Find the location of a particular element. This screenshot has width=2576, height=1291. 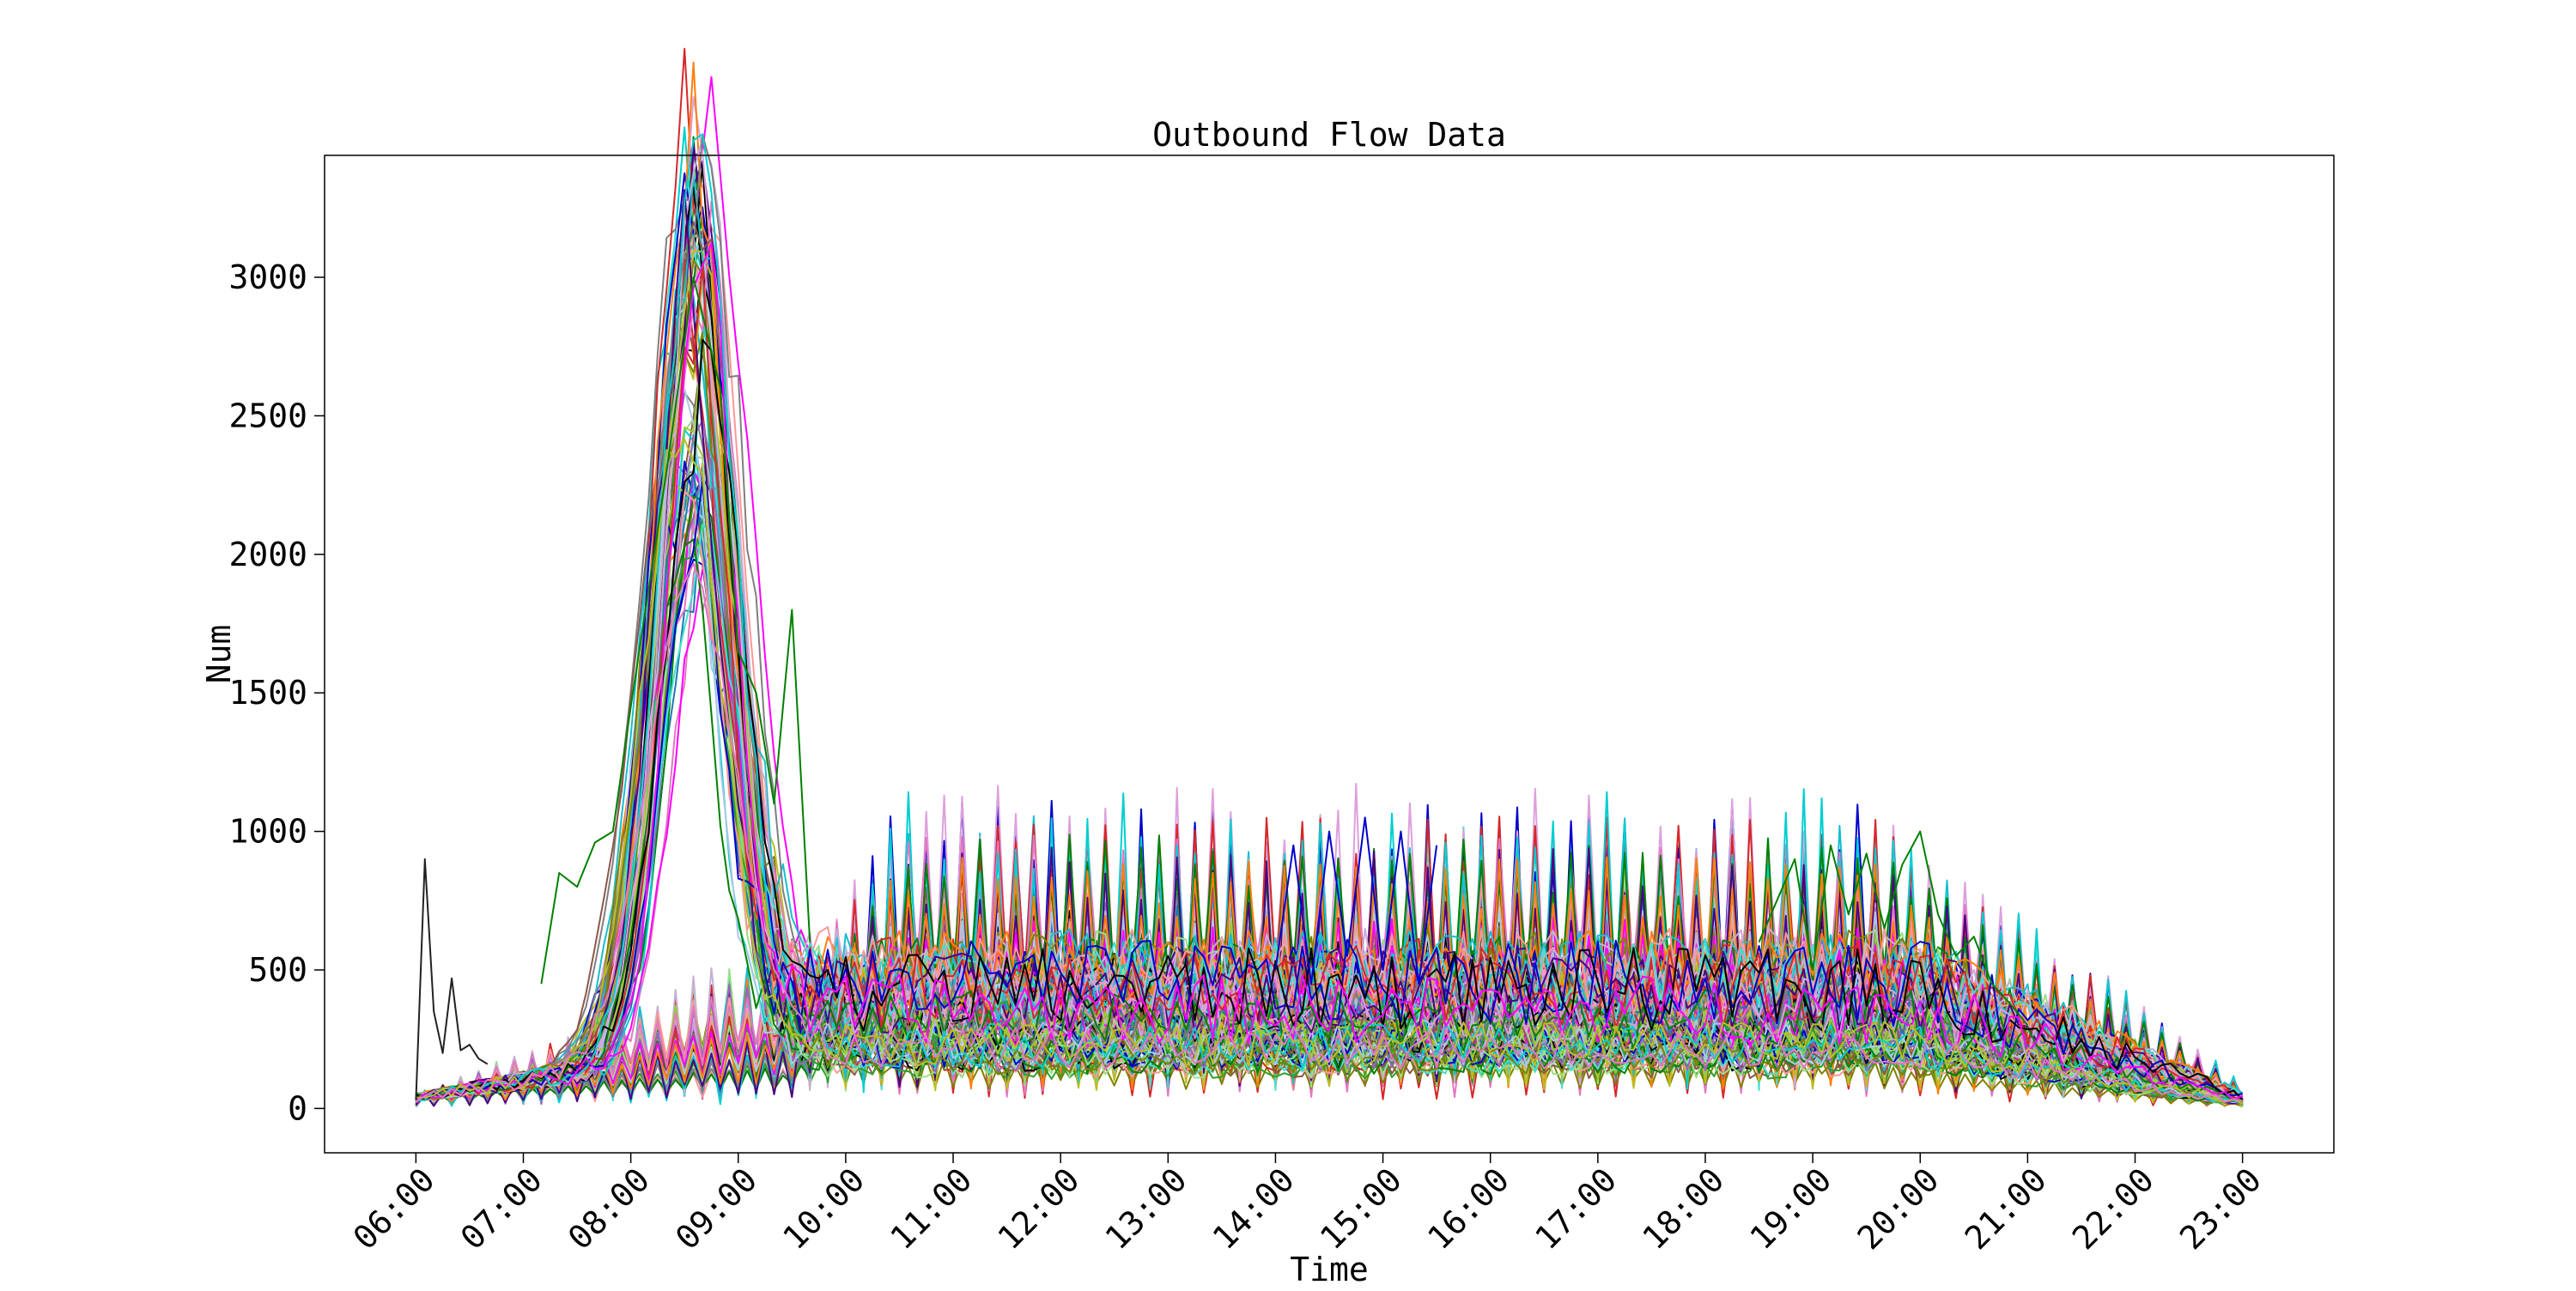

y-tick-label: 2500 is located at coordinates (268, 416).